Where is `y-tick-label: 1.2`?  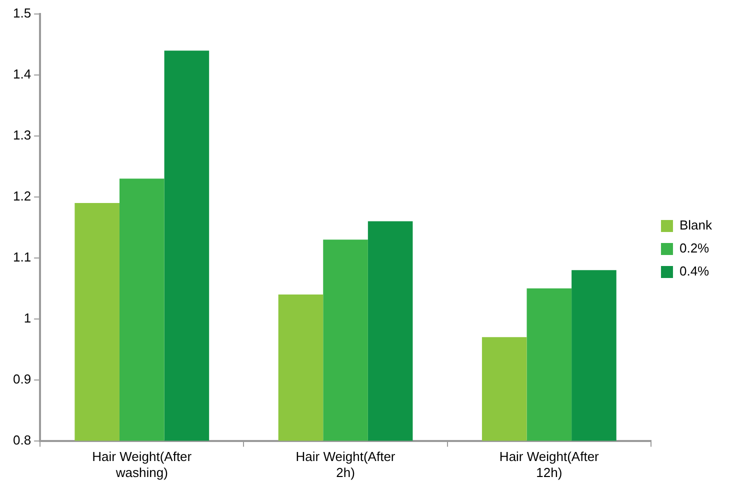
y-tick-label: 1.2 is located at coordinates (22, 196).